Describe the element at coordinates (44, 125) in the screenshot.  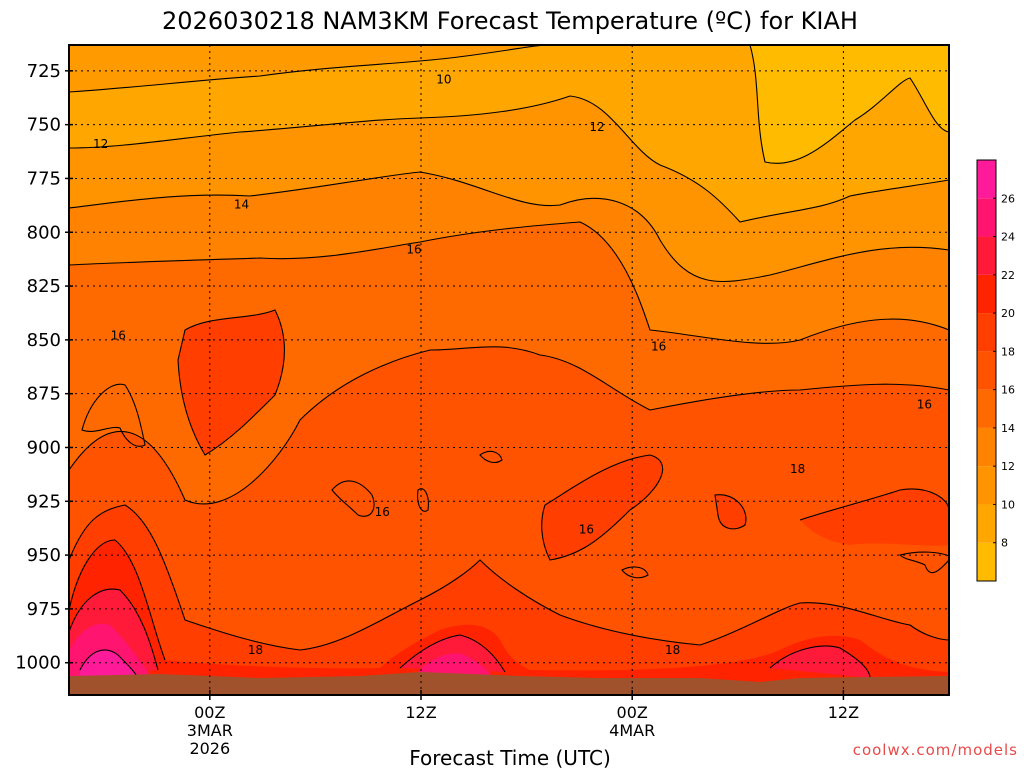
I see `y-tick-label: 750` at that location.